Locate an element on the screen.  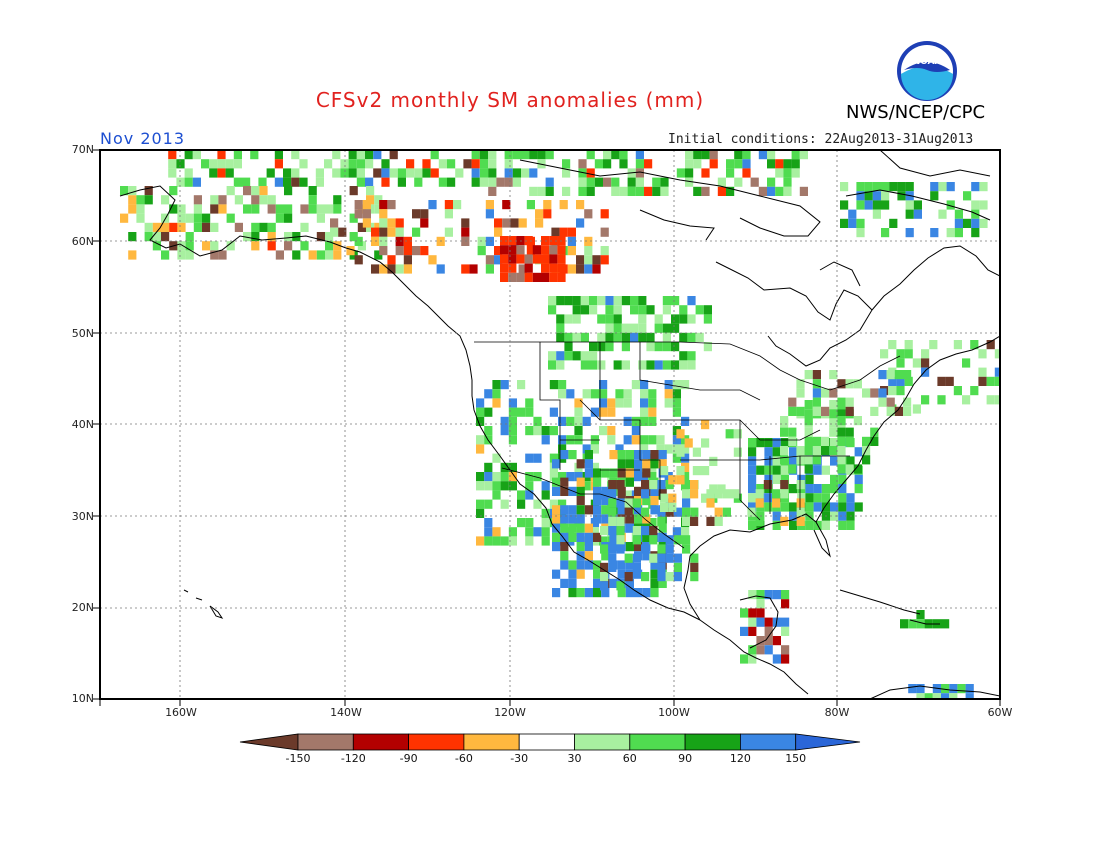
colorbar-segment is located at coordinates (768, 742).